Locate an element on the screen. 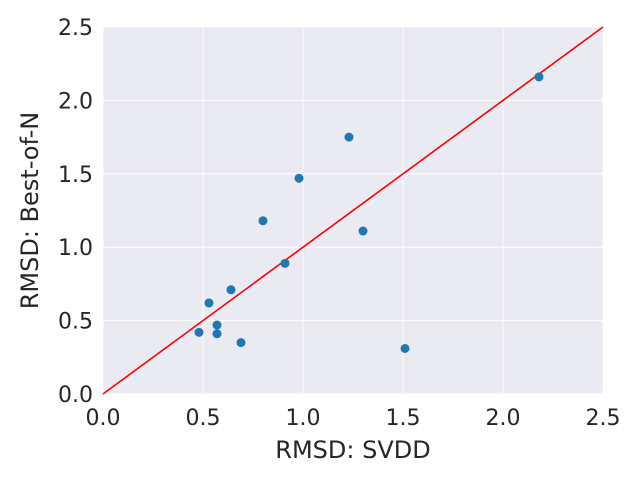 The height and width of the screenshot is (480, 640). x-tick-label: 0.0 is located at coordinates (103, 418).